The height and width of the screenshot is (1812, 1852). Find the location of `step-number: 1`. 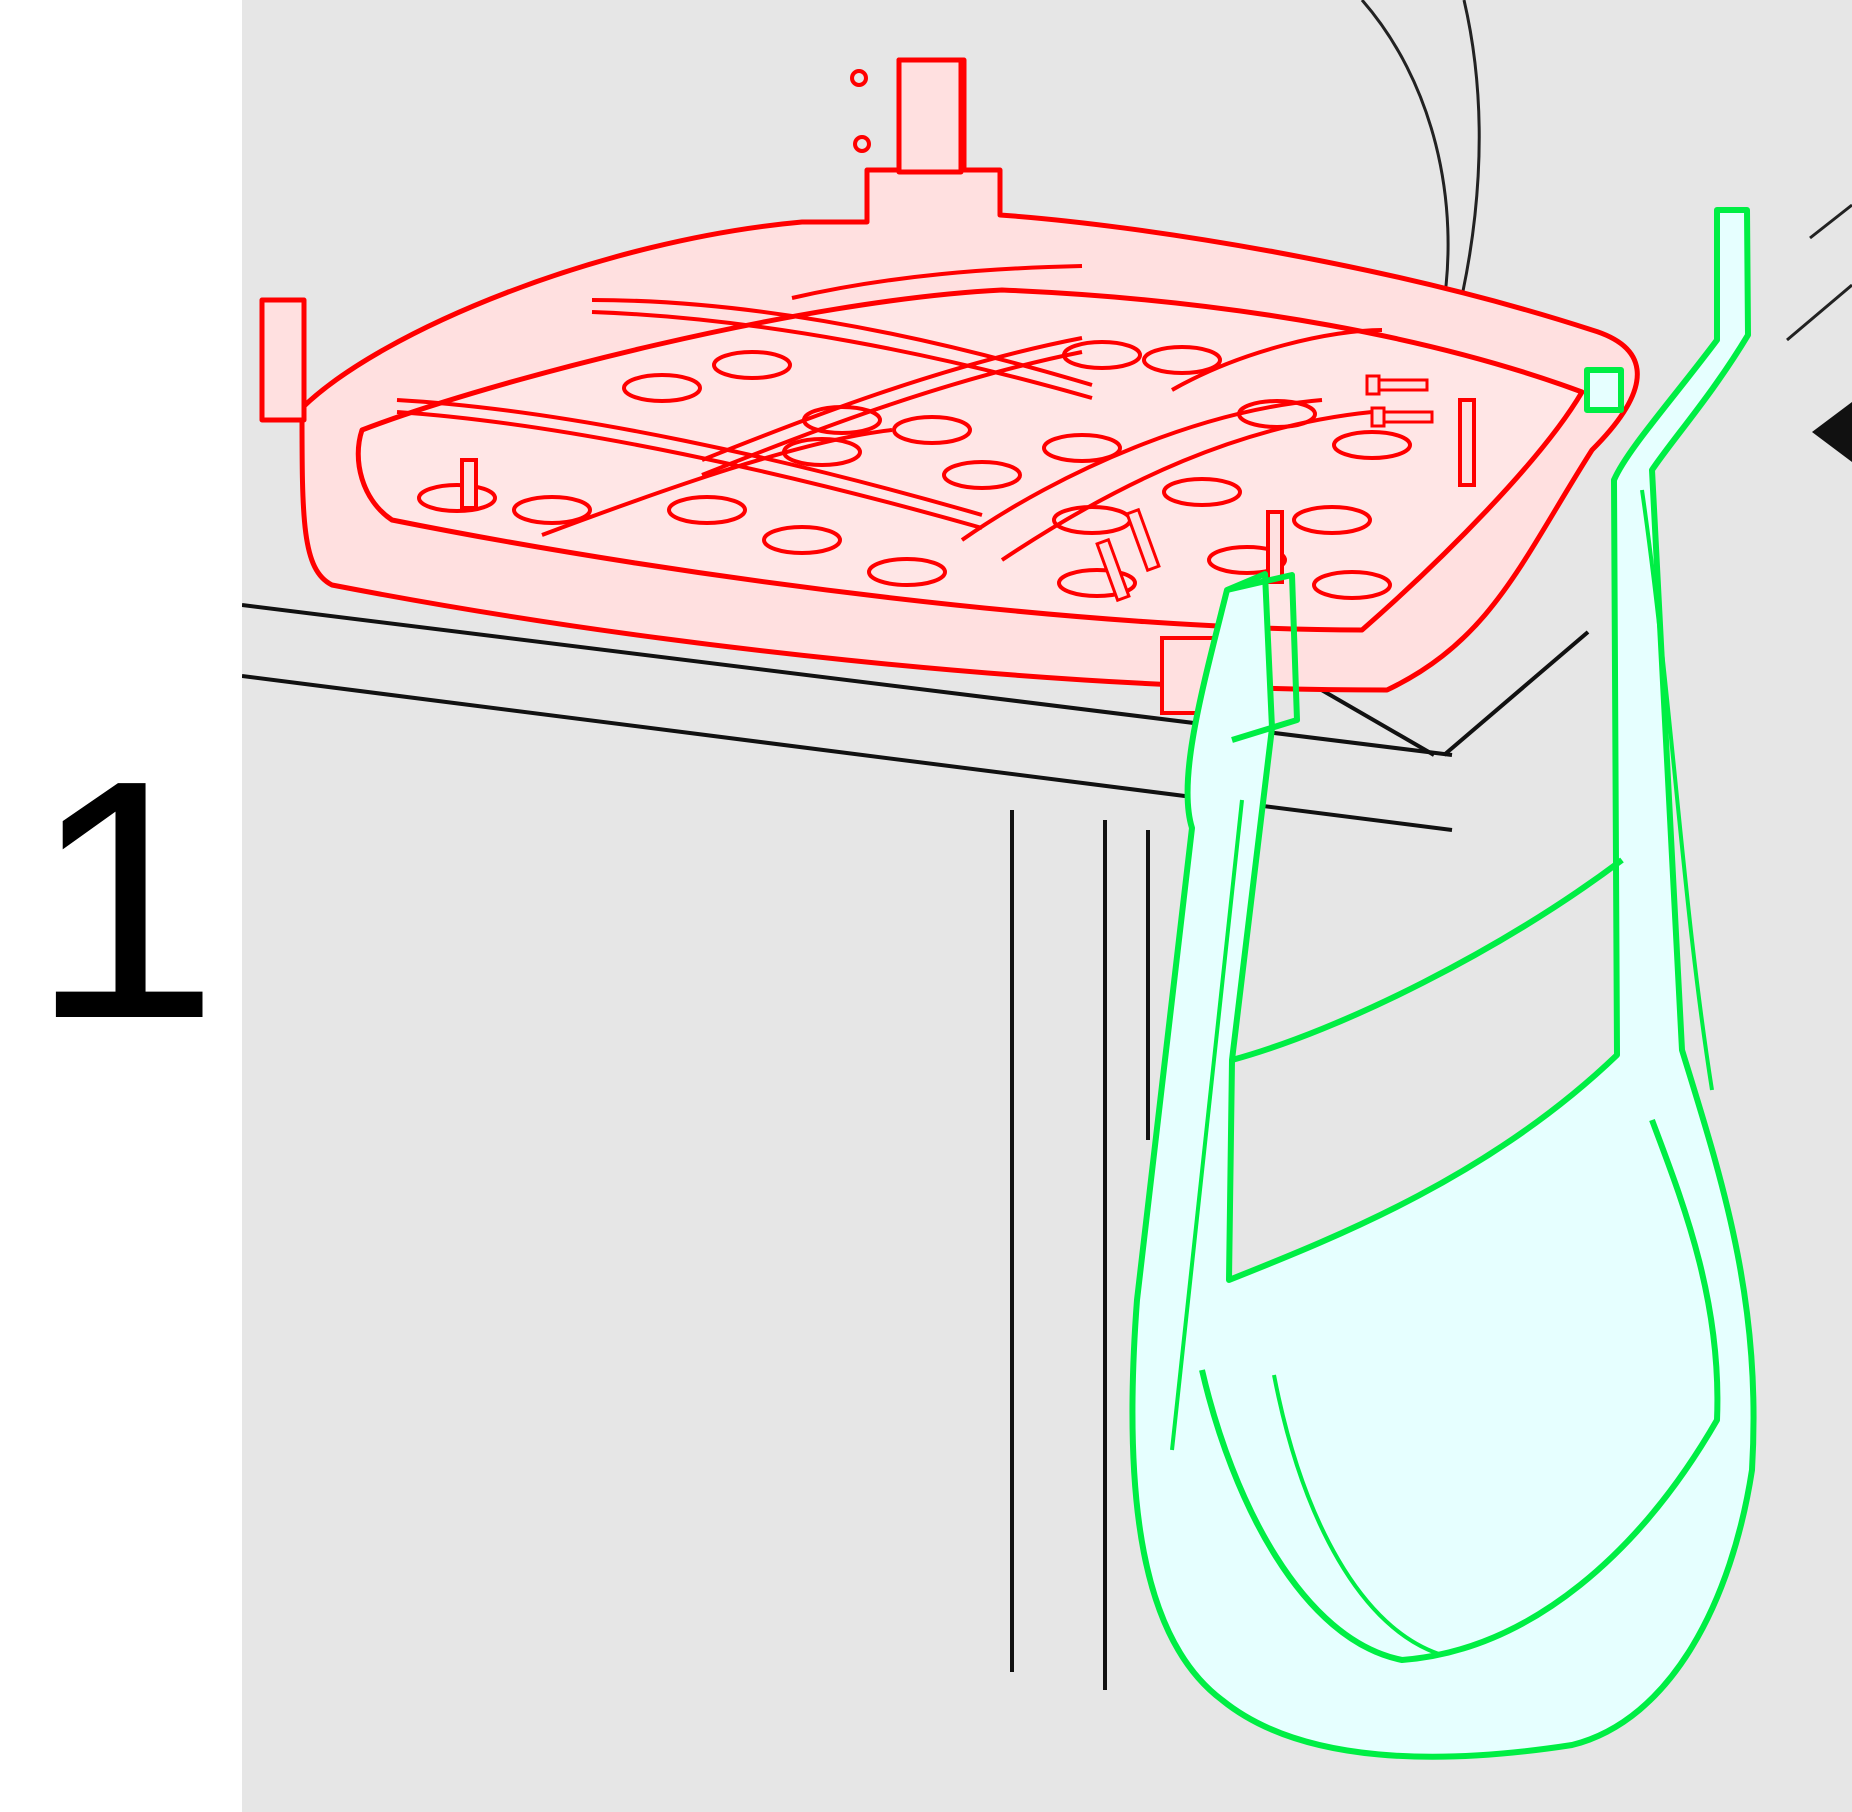

step-number: 1 is located at coordinates (125, 900).